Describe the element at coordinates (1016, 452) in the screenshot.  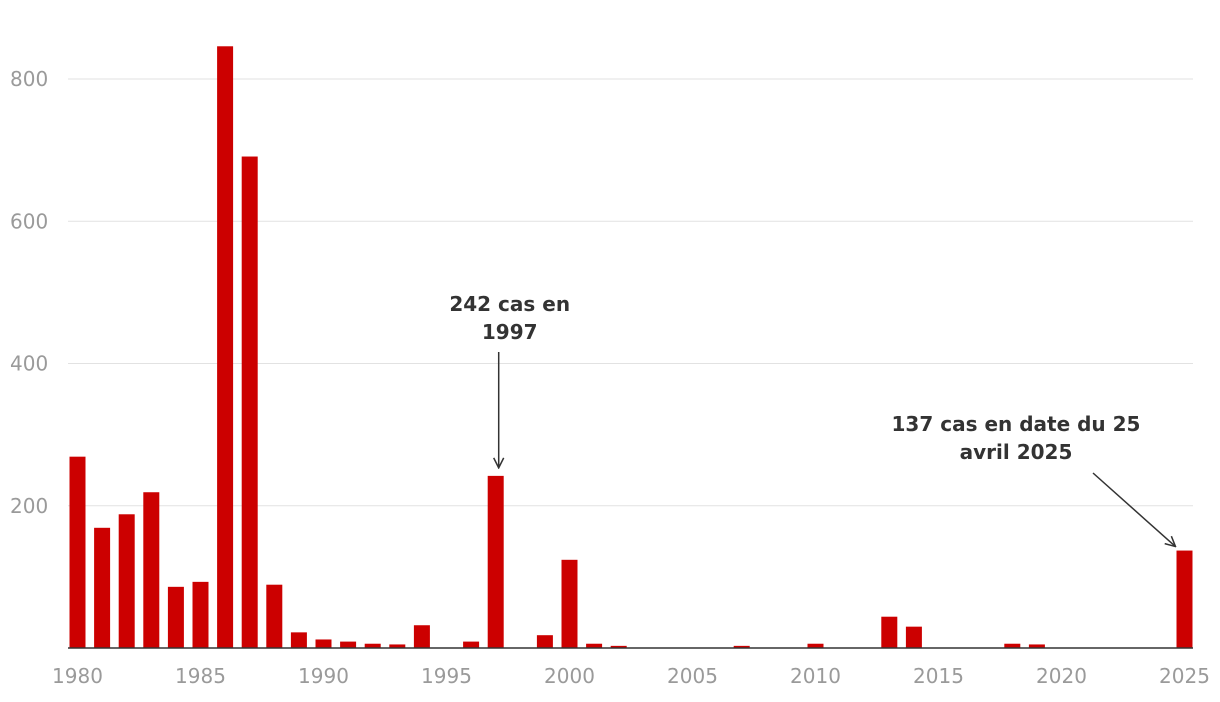
I see `annotation-label: avril 2025` at that location.